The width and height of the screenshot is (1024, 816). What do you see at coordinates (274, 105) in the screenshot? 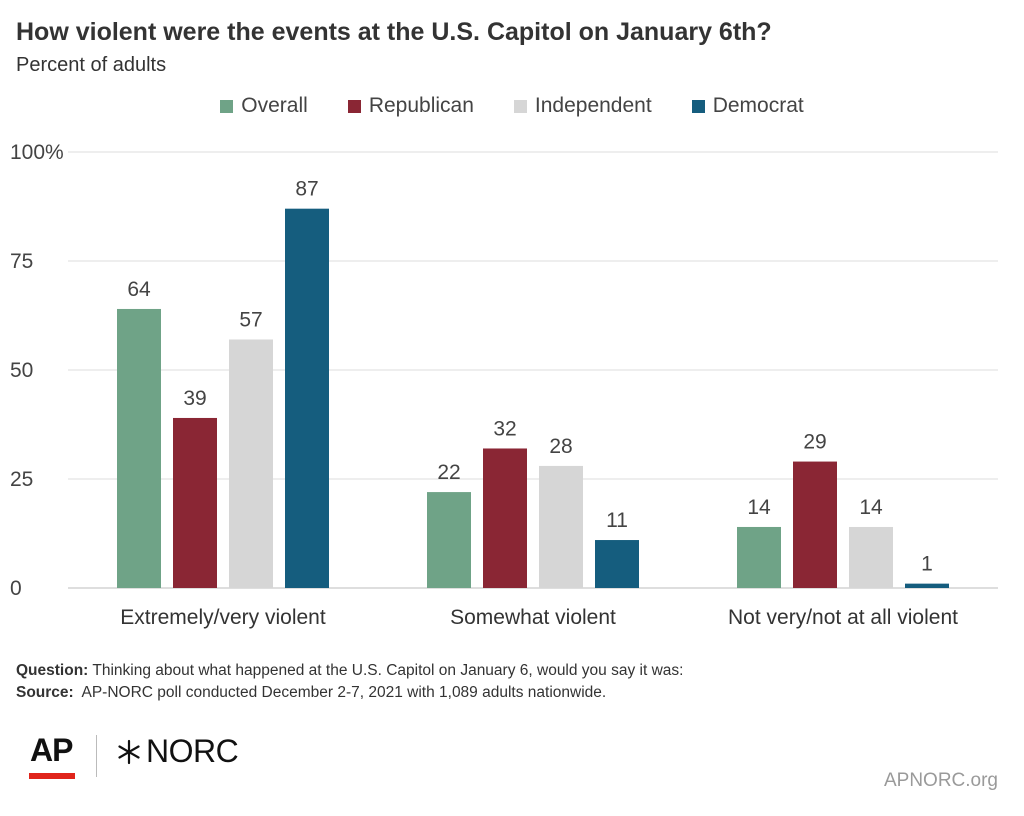
I see `legend-label: Overall` at bounding box center [274, 105].